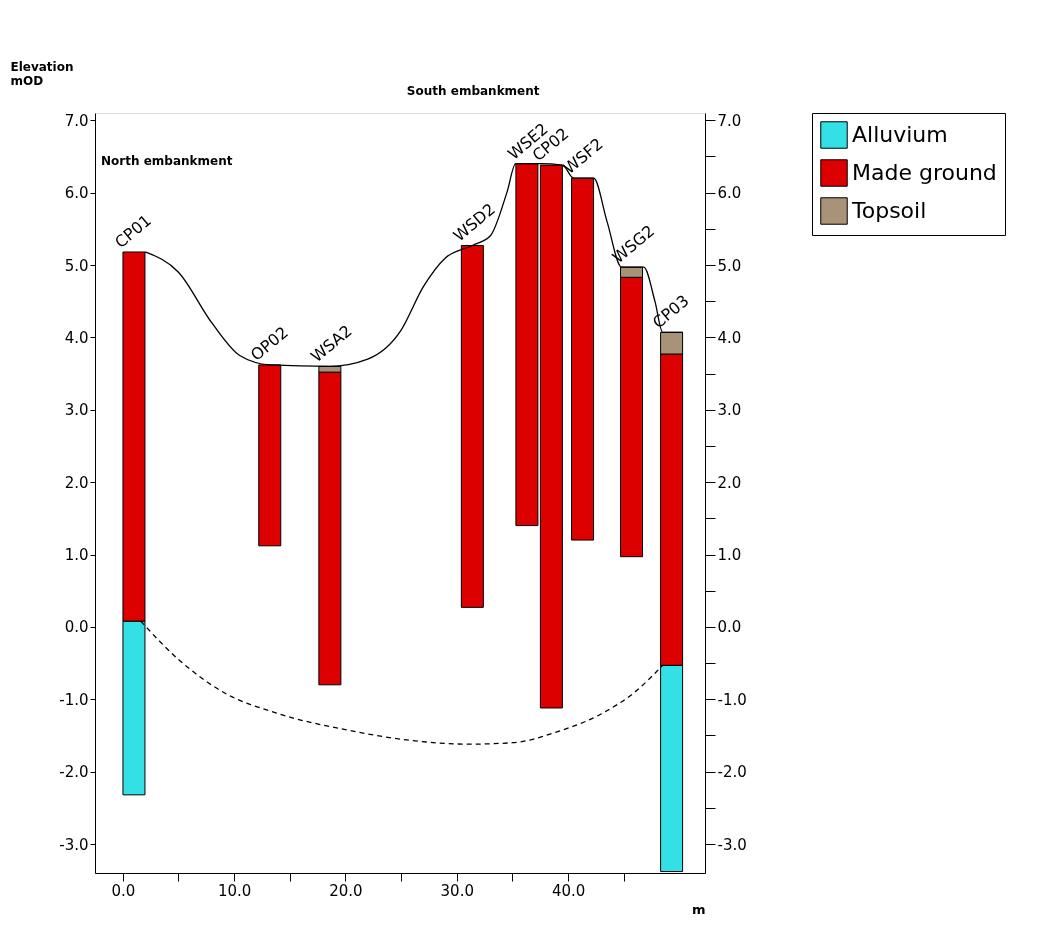 This screenshot has width=1051, height=952. What do you see at coordinates (346, 890) in the screenshot?
I see `x-tick-label: 20.0` at bounding box center [346, 890].